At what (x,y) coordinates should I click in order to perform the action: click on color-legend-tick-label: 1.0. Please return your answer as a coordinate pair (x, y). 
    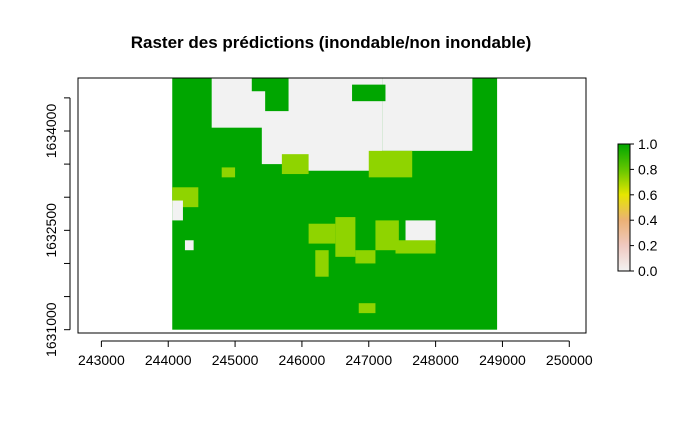
    Looking at the image, I should click on (648, 144).